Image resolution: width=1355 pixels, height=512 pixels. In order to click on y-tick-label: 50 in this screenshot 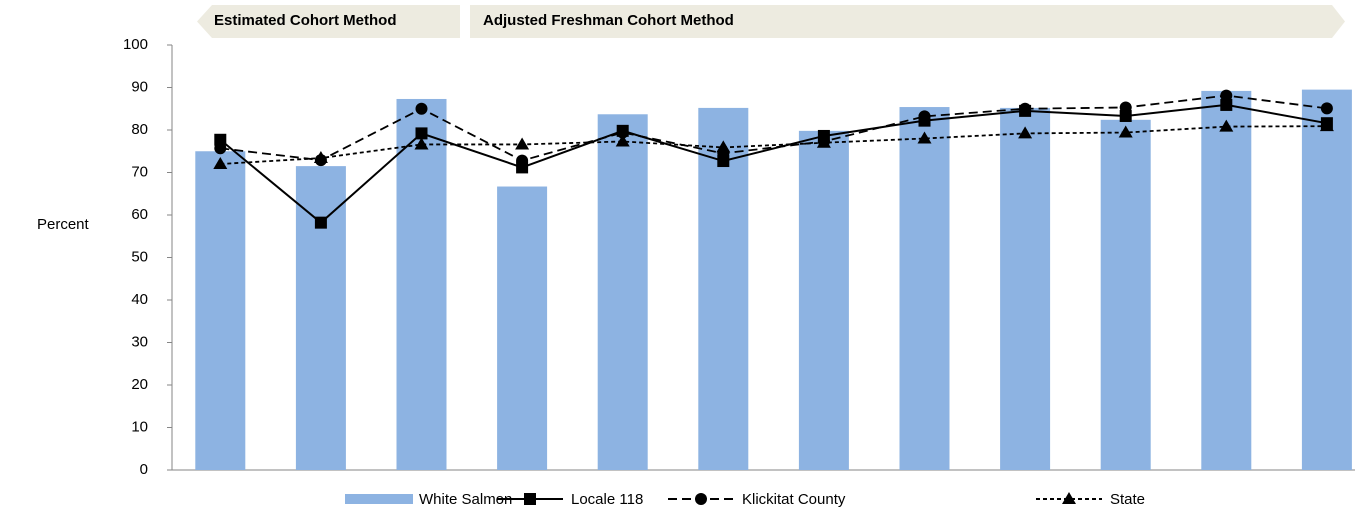, I will do `click(139, 256)`.